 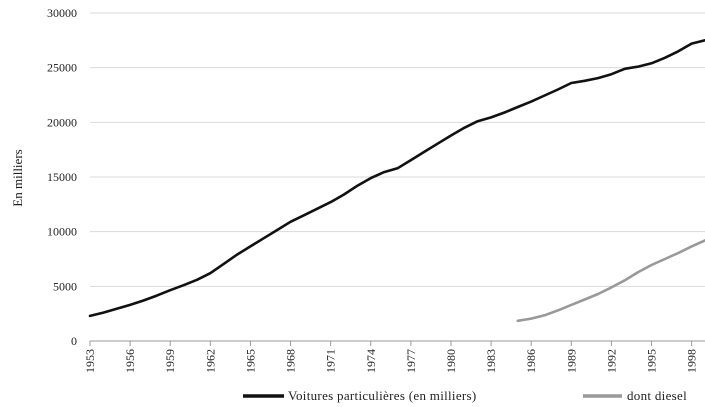 What do you see at coordinates (210, 361) in the screenshot?
I see `x-tick-label: 1962` at bounding box center [210, 361].